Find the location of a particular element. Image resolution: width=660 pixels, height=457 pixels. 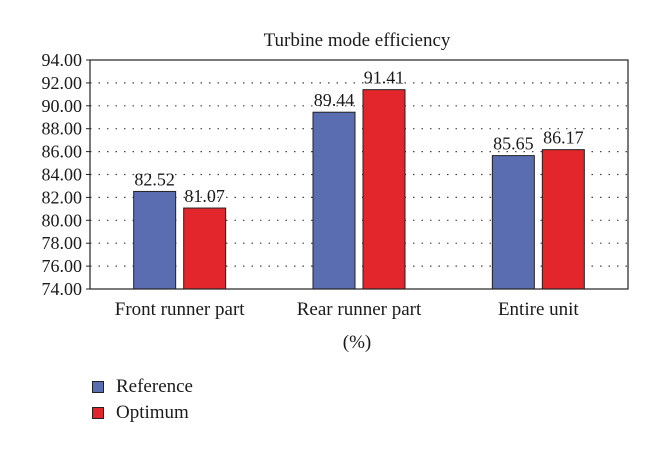

legend-label-reference: Reference is located at coordinates (154, 386).